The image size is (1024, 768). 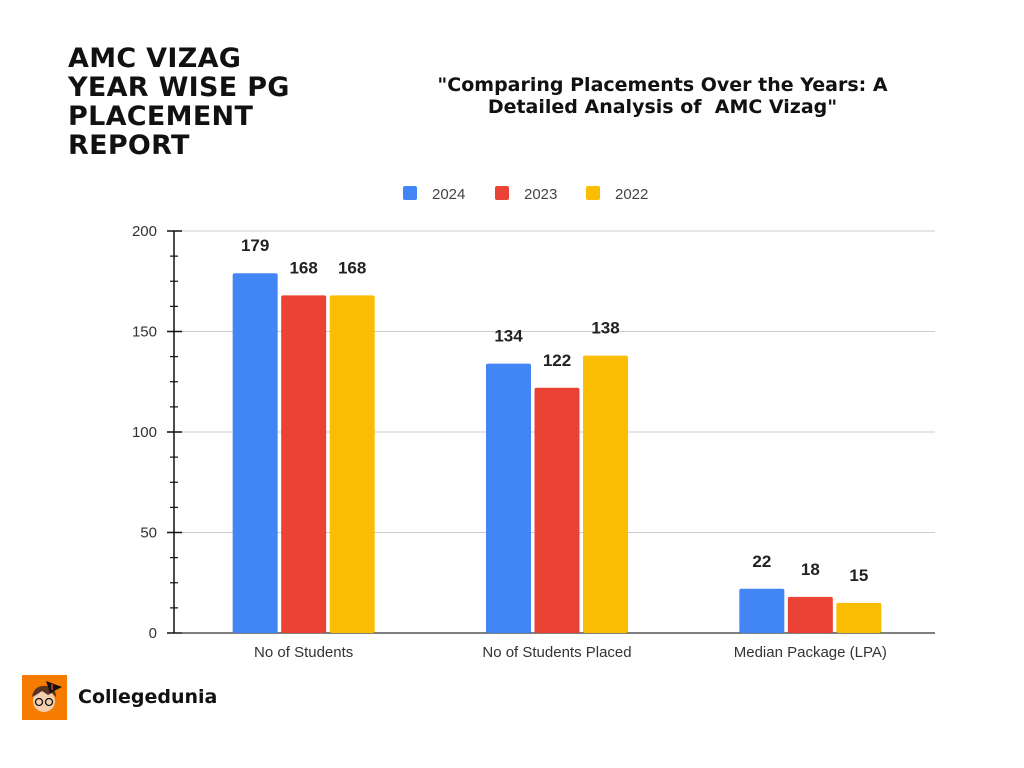 What do you see at coordinates (161, 116) in the screenshot?
I see `title-line: PLACEMENT` at bounding box center [161, 116].